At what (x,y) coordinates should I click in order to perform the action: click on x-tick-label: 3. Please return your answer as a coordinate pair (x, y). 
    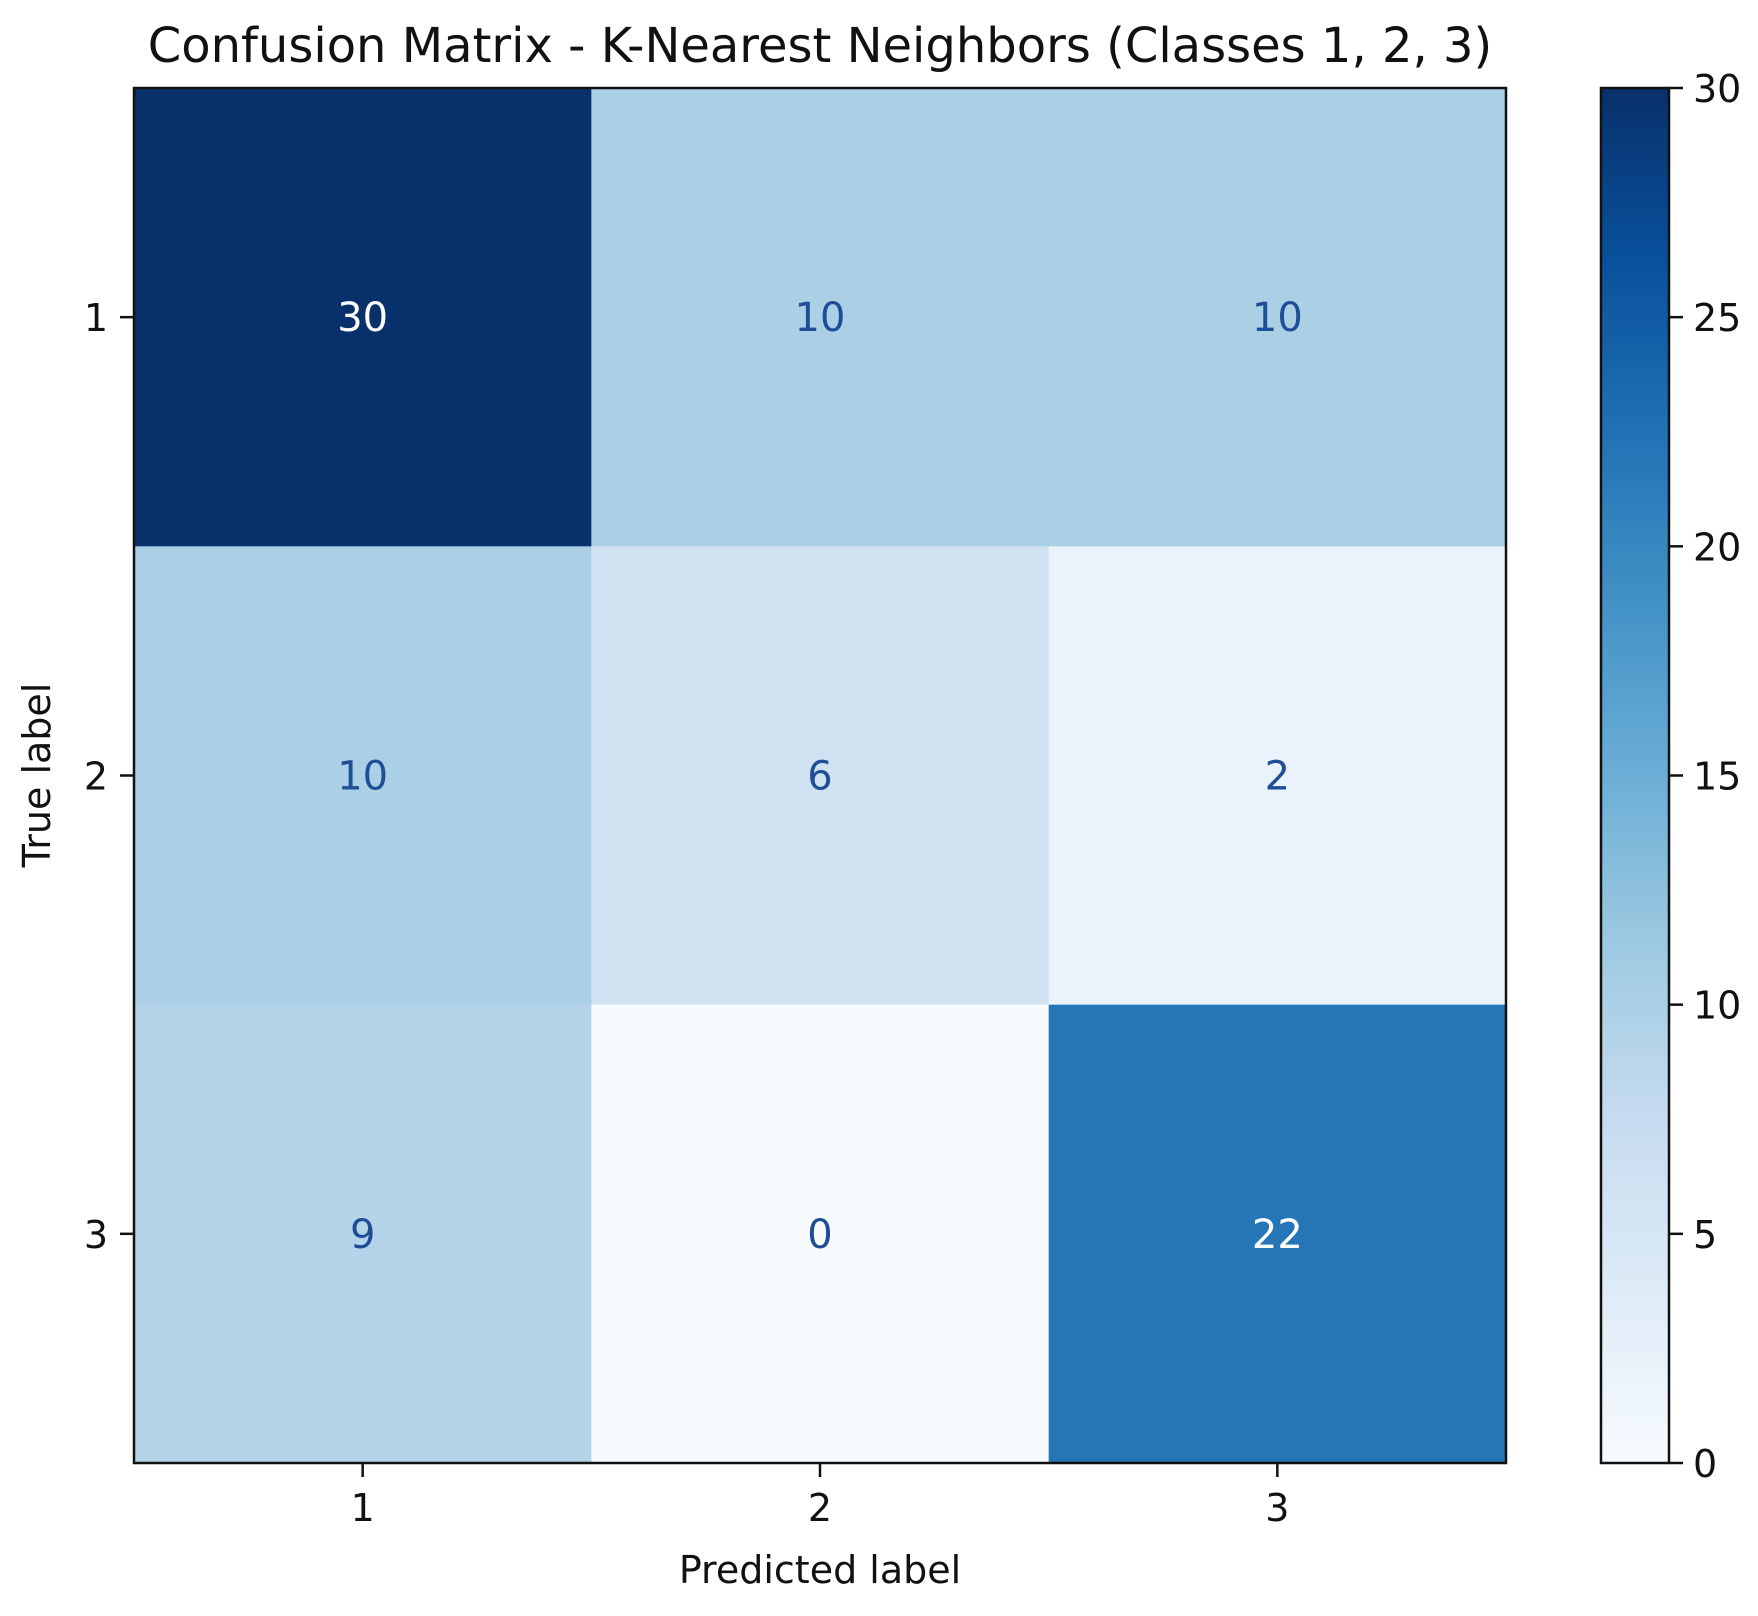
    Looking at the image, I should click on (1277, 1508).